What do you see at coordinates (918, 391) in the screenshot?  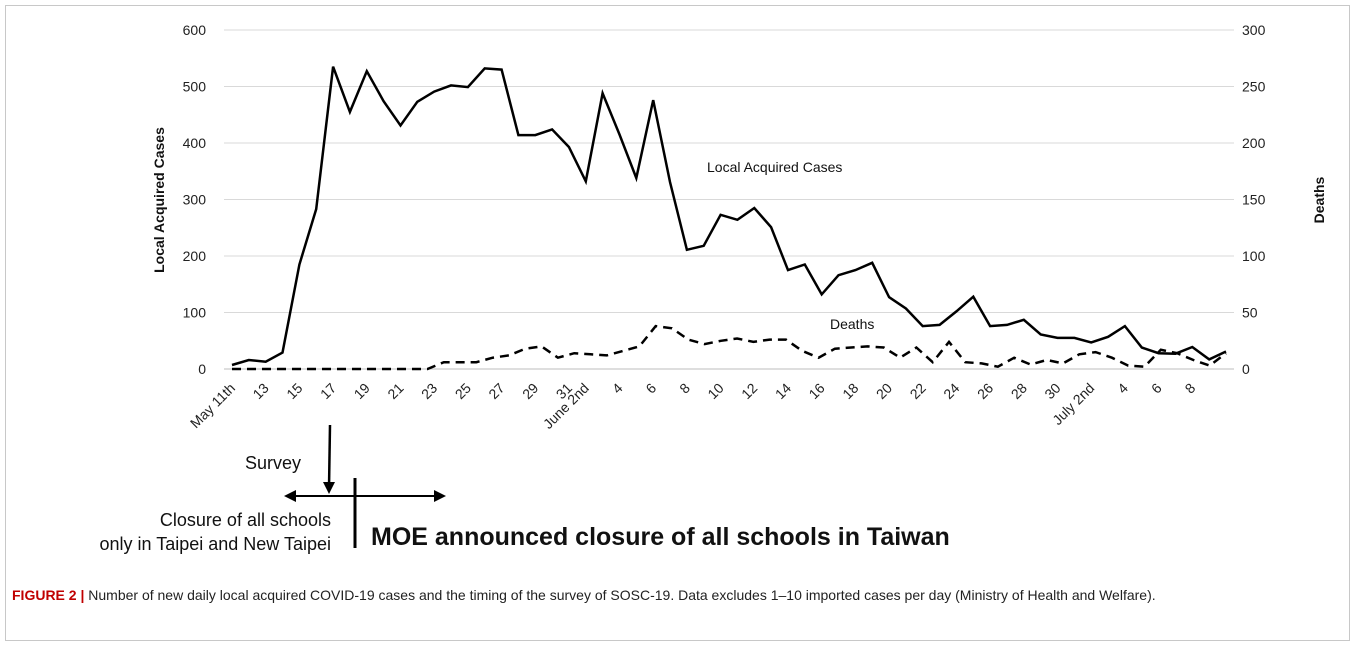 I see `x-axis-tick-label: 22` at bounding box center [918, 391].